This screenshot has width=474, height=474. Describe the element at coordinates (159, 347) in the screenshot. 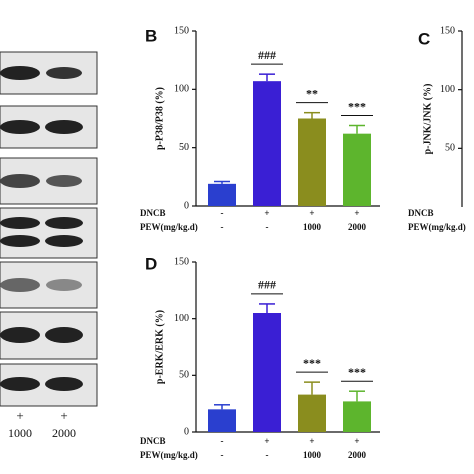

I see `y-axis-label: p-ERK/ERK (%)` at that location.